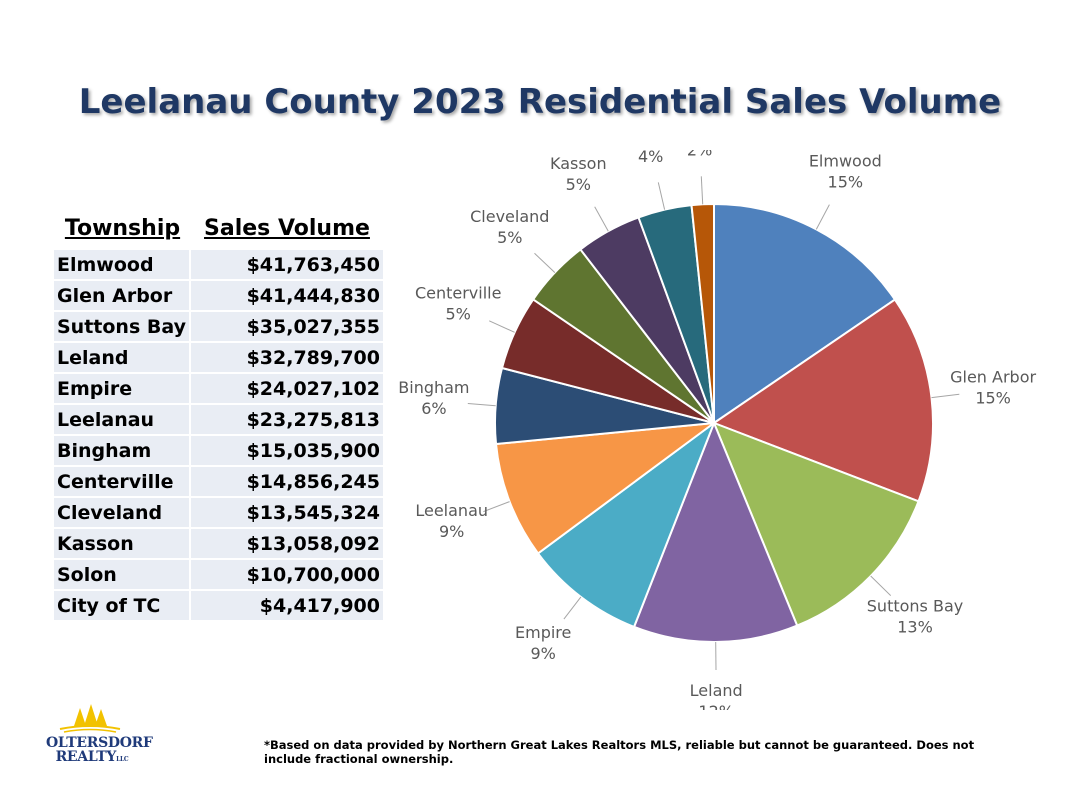 Image resolution: width=1080 pixels, height=810 pixels. Describe the element at coordinates (993, 387) in the screenshot. I see `pie-label-glen-arbor: Glen Arbor 15%` at that location.